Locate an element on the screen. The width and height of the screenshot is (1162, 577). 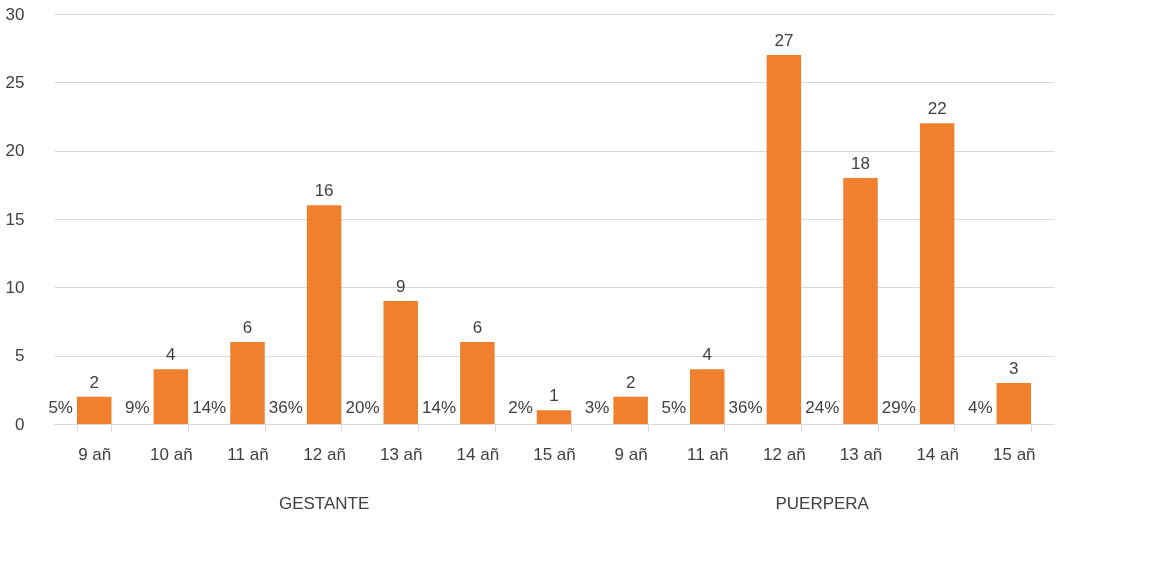
x-tick-label: 10 añ is located at coordinates (171, 454).